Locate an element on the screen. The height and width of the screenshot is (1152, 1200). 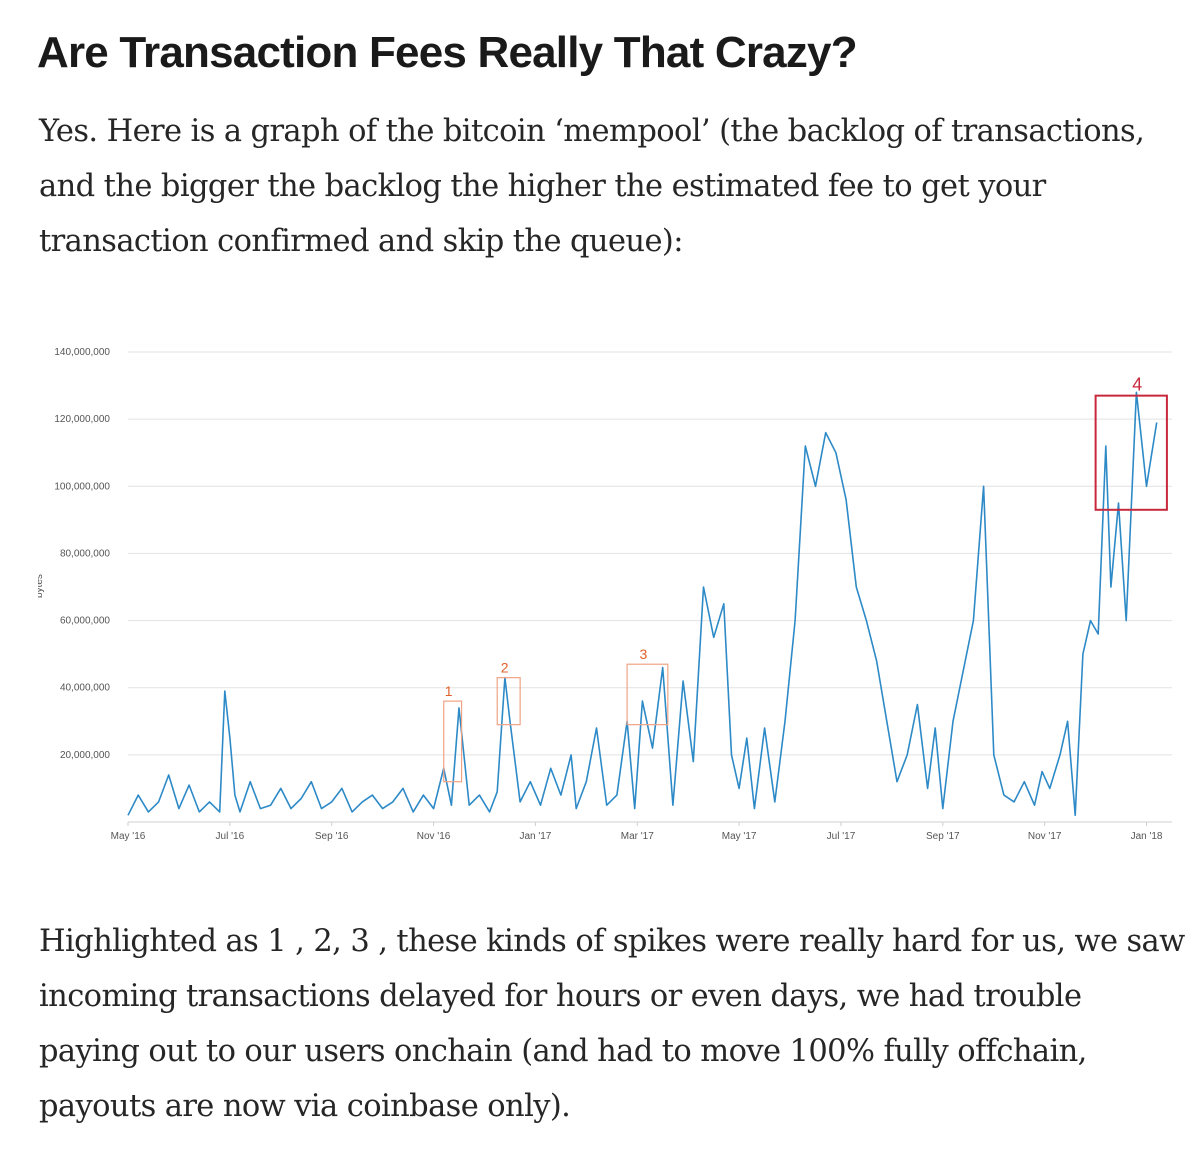
x-tick-label: May '16 is located at coordinates (128, 836).